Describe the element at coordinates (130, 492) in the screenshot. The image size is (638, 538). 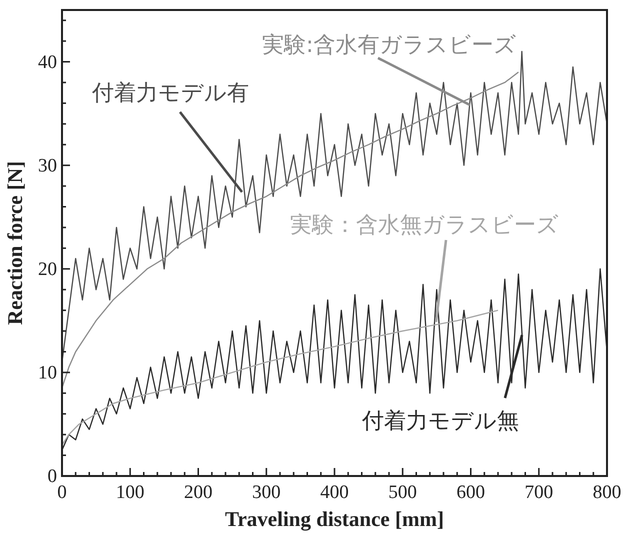
I see `x-tick-label: 100` at that location.